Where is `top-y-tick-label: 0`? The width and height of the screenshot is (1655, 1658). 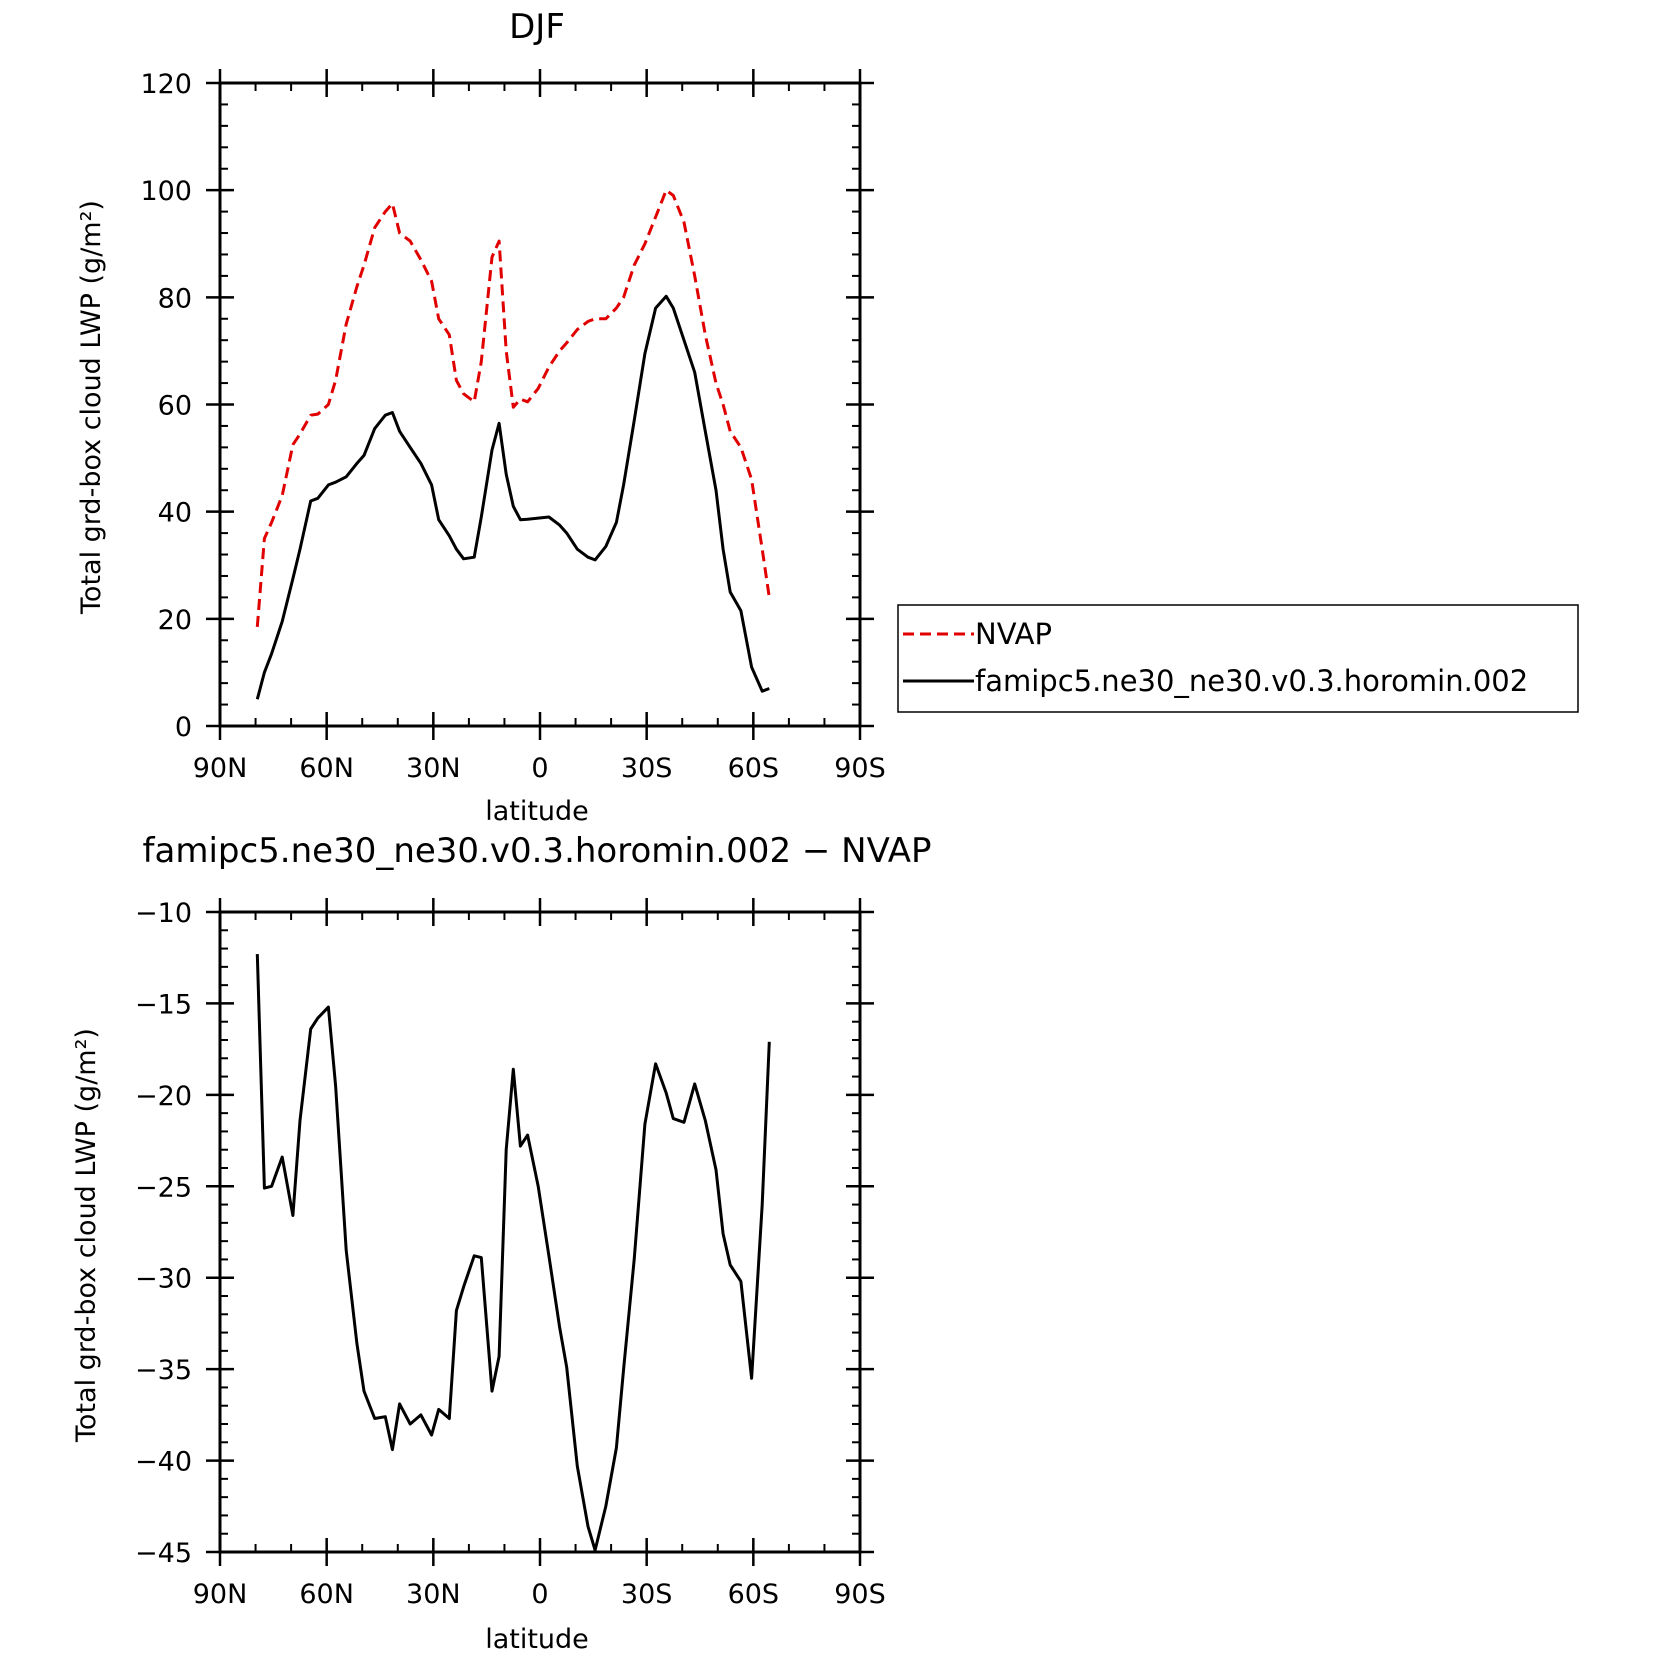 top-y-tick-label: 0 is located at coordinates (183, 727).